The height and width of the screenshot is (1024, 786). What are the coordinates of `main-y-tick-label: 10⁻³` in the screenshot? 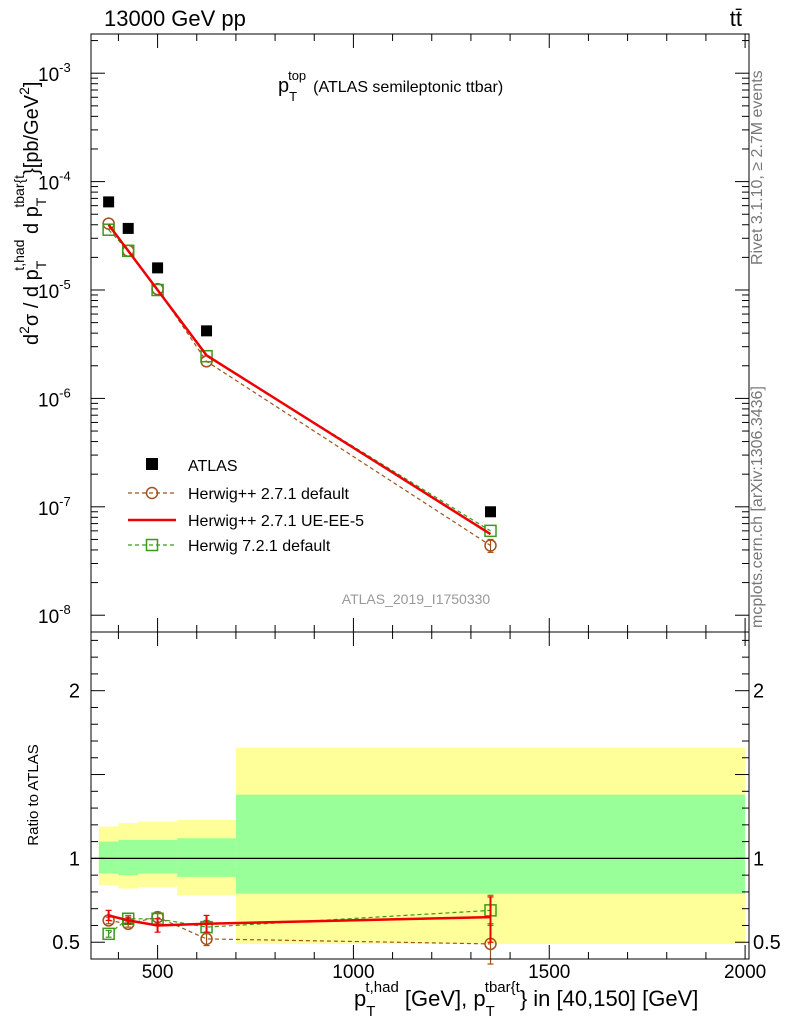 It's located at (54, 73).